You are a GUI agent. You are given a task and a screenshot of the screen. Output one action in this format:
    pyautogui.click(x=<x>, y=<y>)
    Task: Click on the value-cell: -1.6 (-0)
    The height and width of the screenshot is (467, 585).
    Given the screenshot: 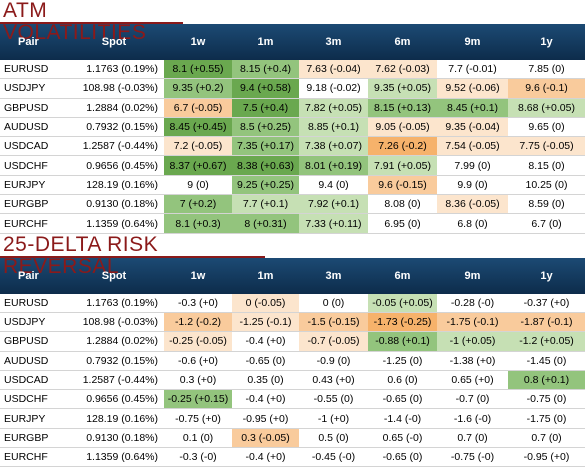 What is the action you would take?
    pyautogui.click(x=472, y=418)
    